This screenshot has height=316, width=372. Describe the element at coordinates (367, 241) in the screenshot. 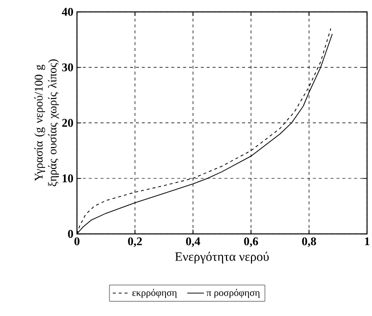

I see `x-tick-label: 1` at that location.